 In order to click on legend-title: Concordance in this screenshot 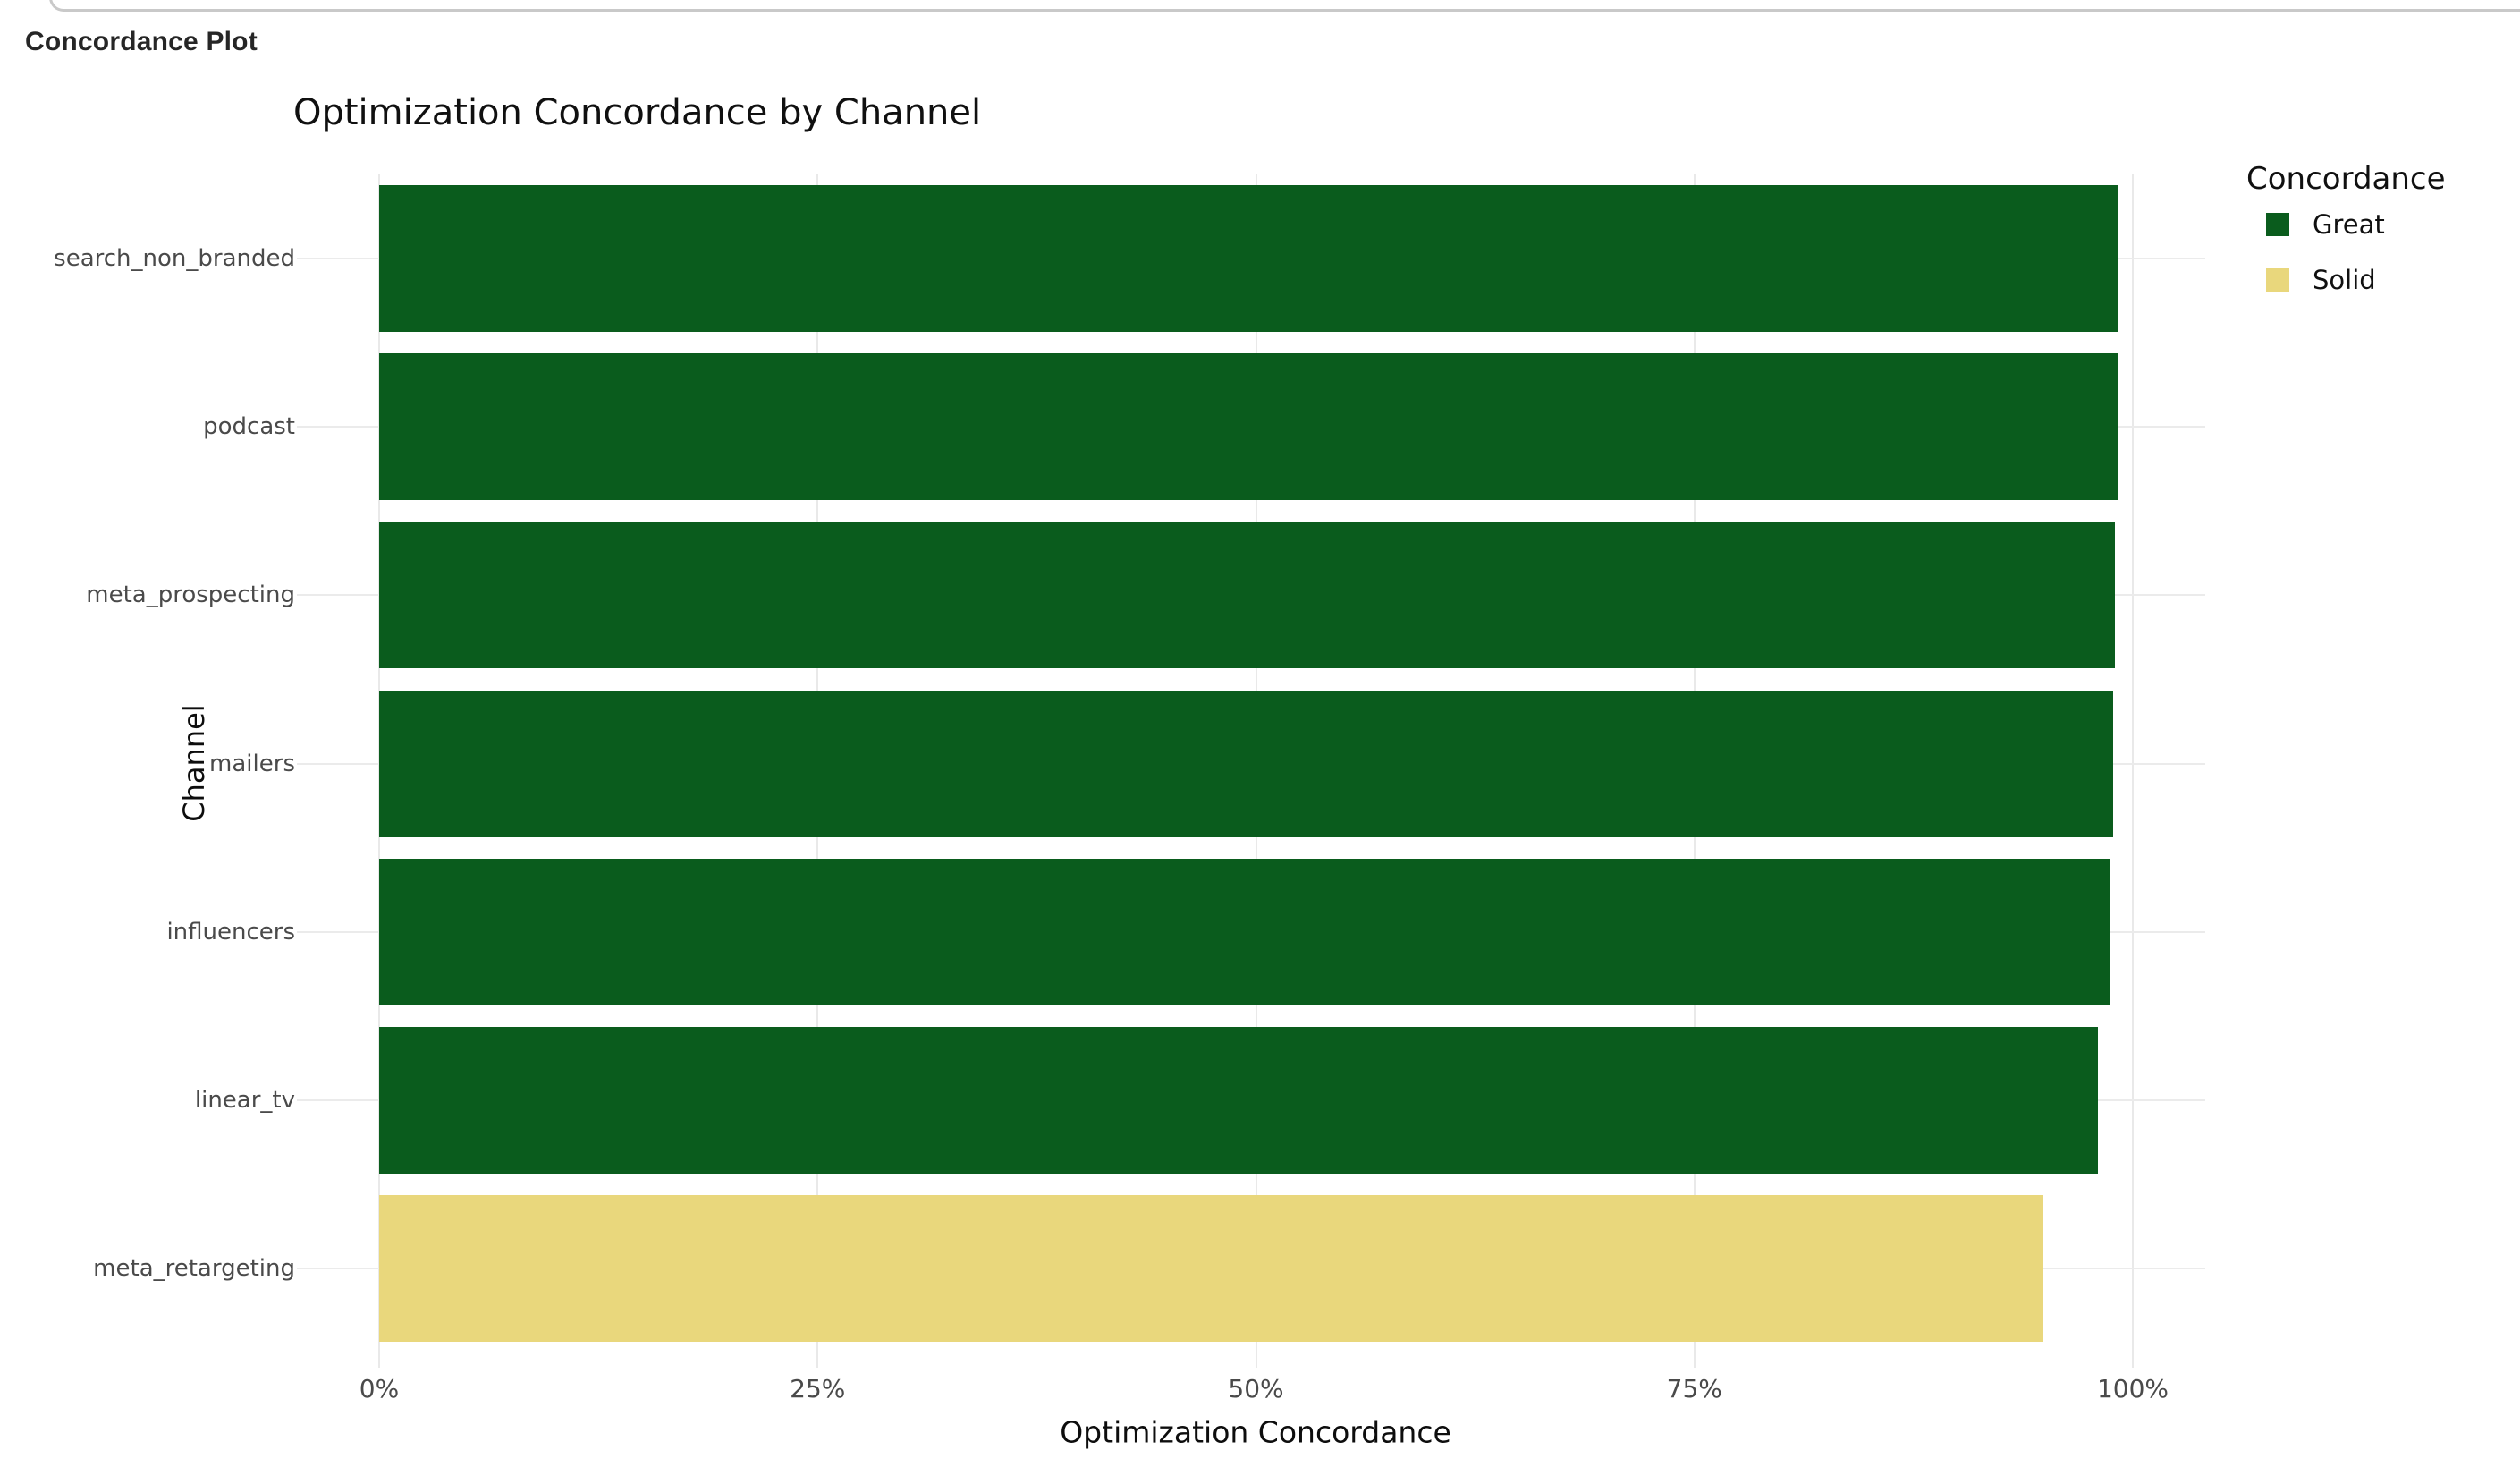, I will do `click(2346, 179)`.